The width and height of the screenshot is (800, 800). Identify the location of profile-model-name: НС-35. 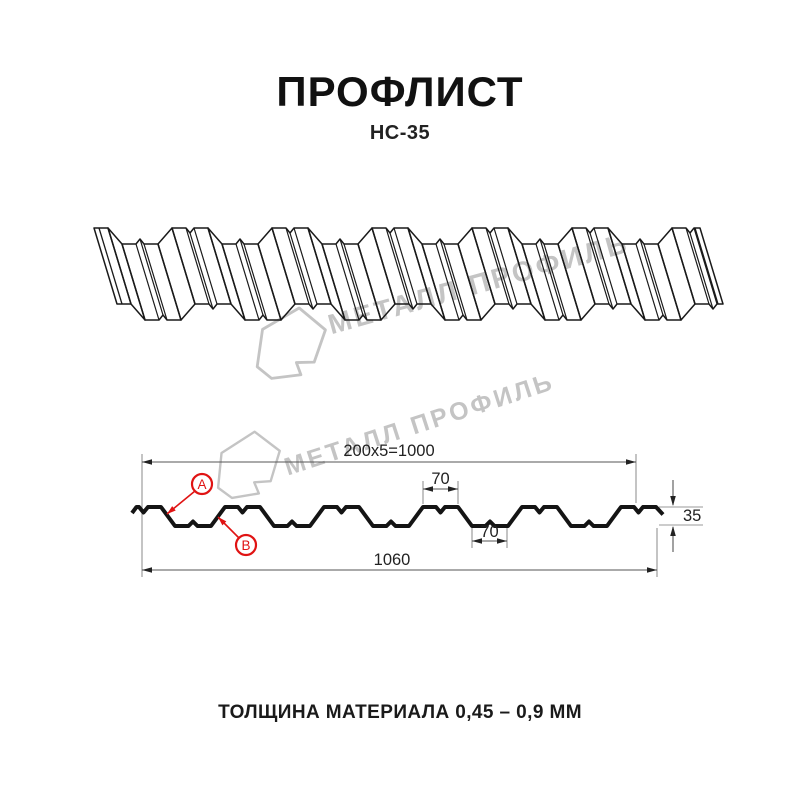
(400, 133).